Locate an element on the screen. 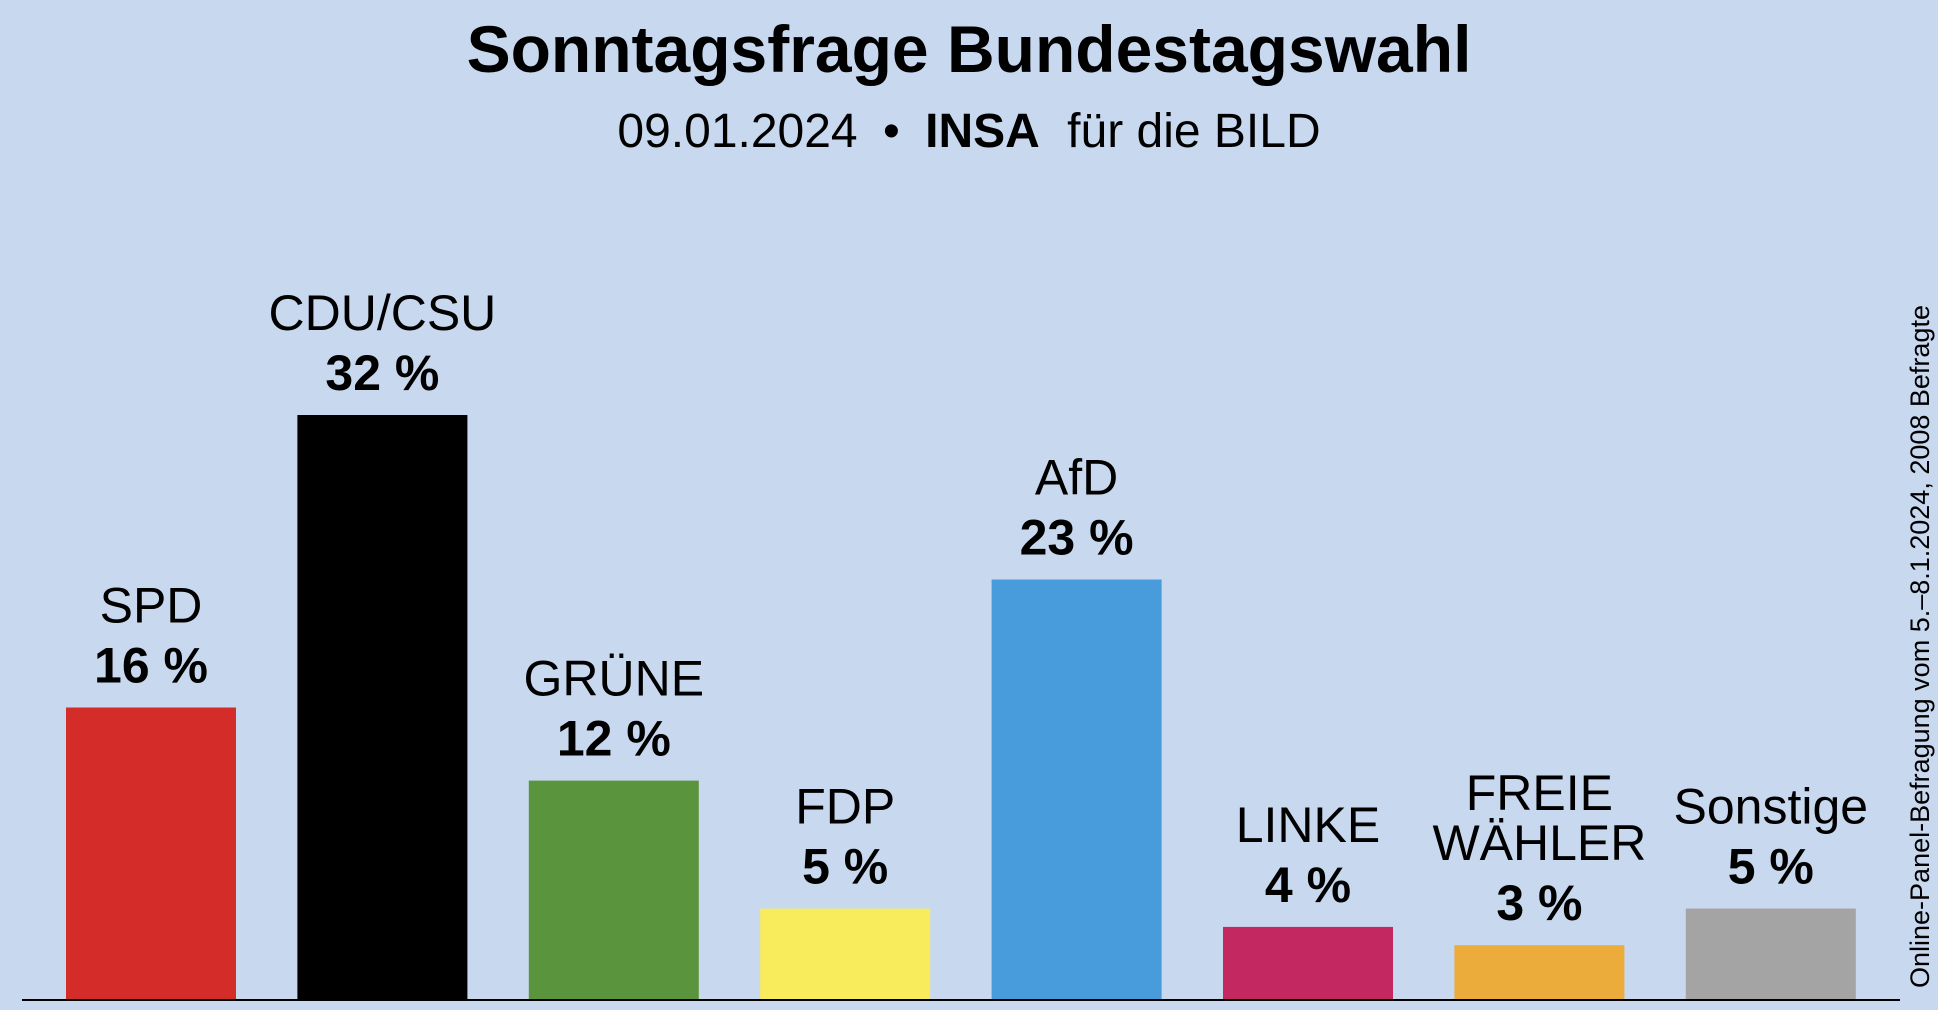 This screenshot has height=1010, width=1938. value-label-gruene: 12 % is located at coordinates (614, 739).